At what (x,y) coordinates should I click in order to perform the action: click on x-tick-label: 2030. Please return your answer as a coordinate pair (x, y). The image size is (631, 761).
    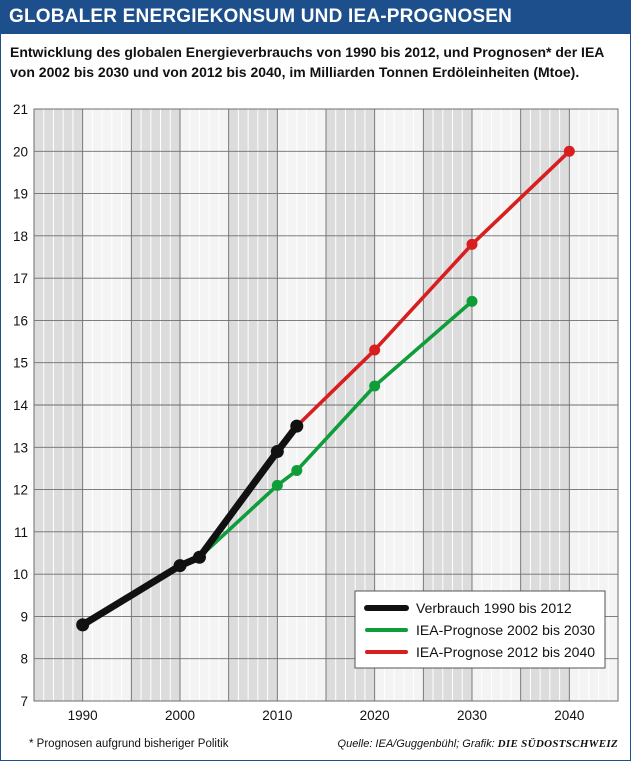
    Looking at the image, I should click on (472, 715).